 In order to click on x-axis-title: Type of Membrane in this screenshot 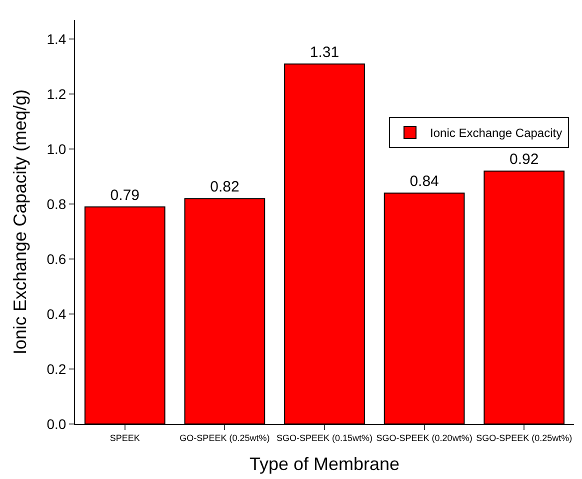, I will do `click(324, 464)`.